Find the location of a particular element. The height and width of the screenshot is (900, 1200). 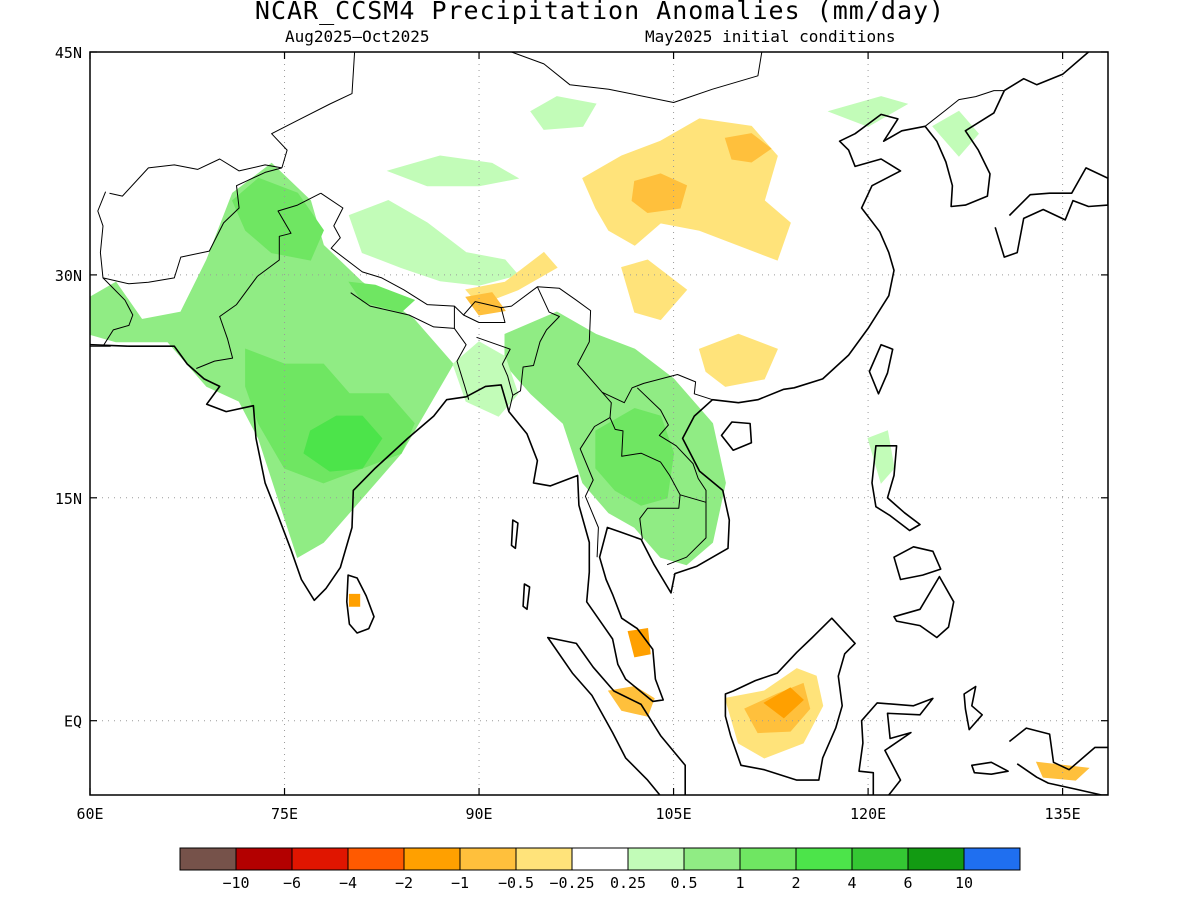

border-china-mongolia is located at coordinates (635, 77).